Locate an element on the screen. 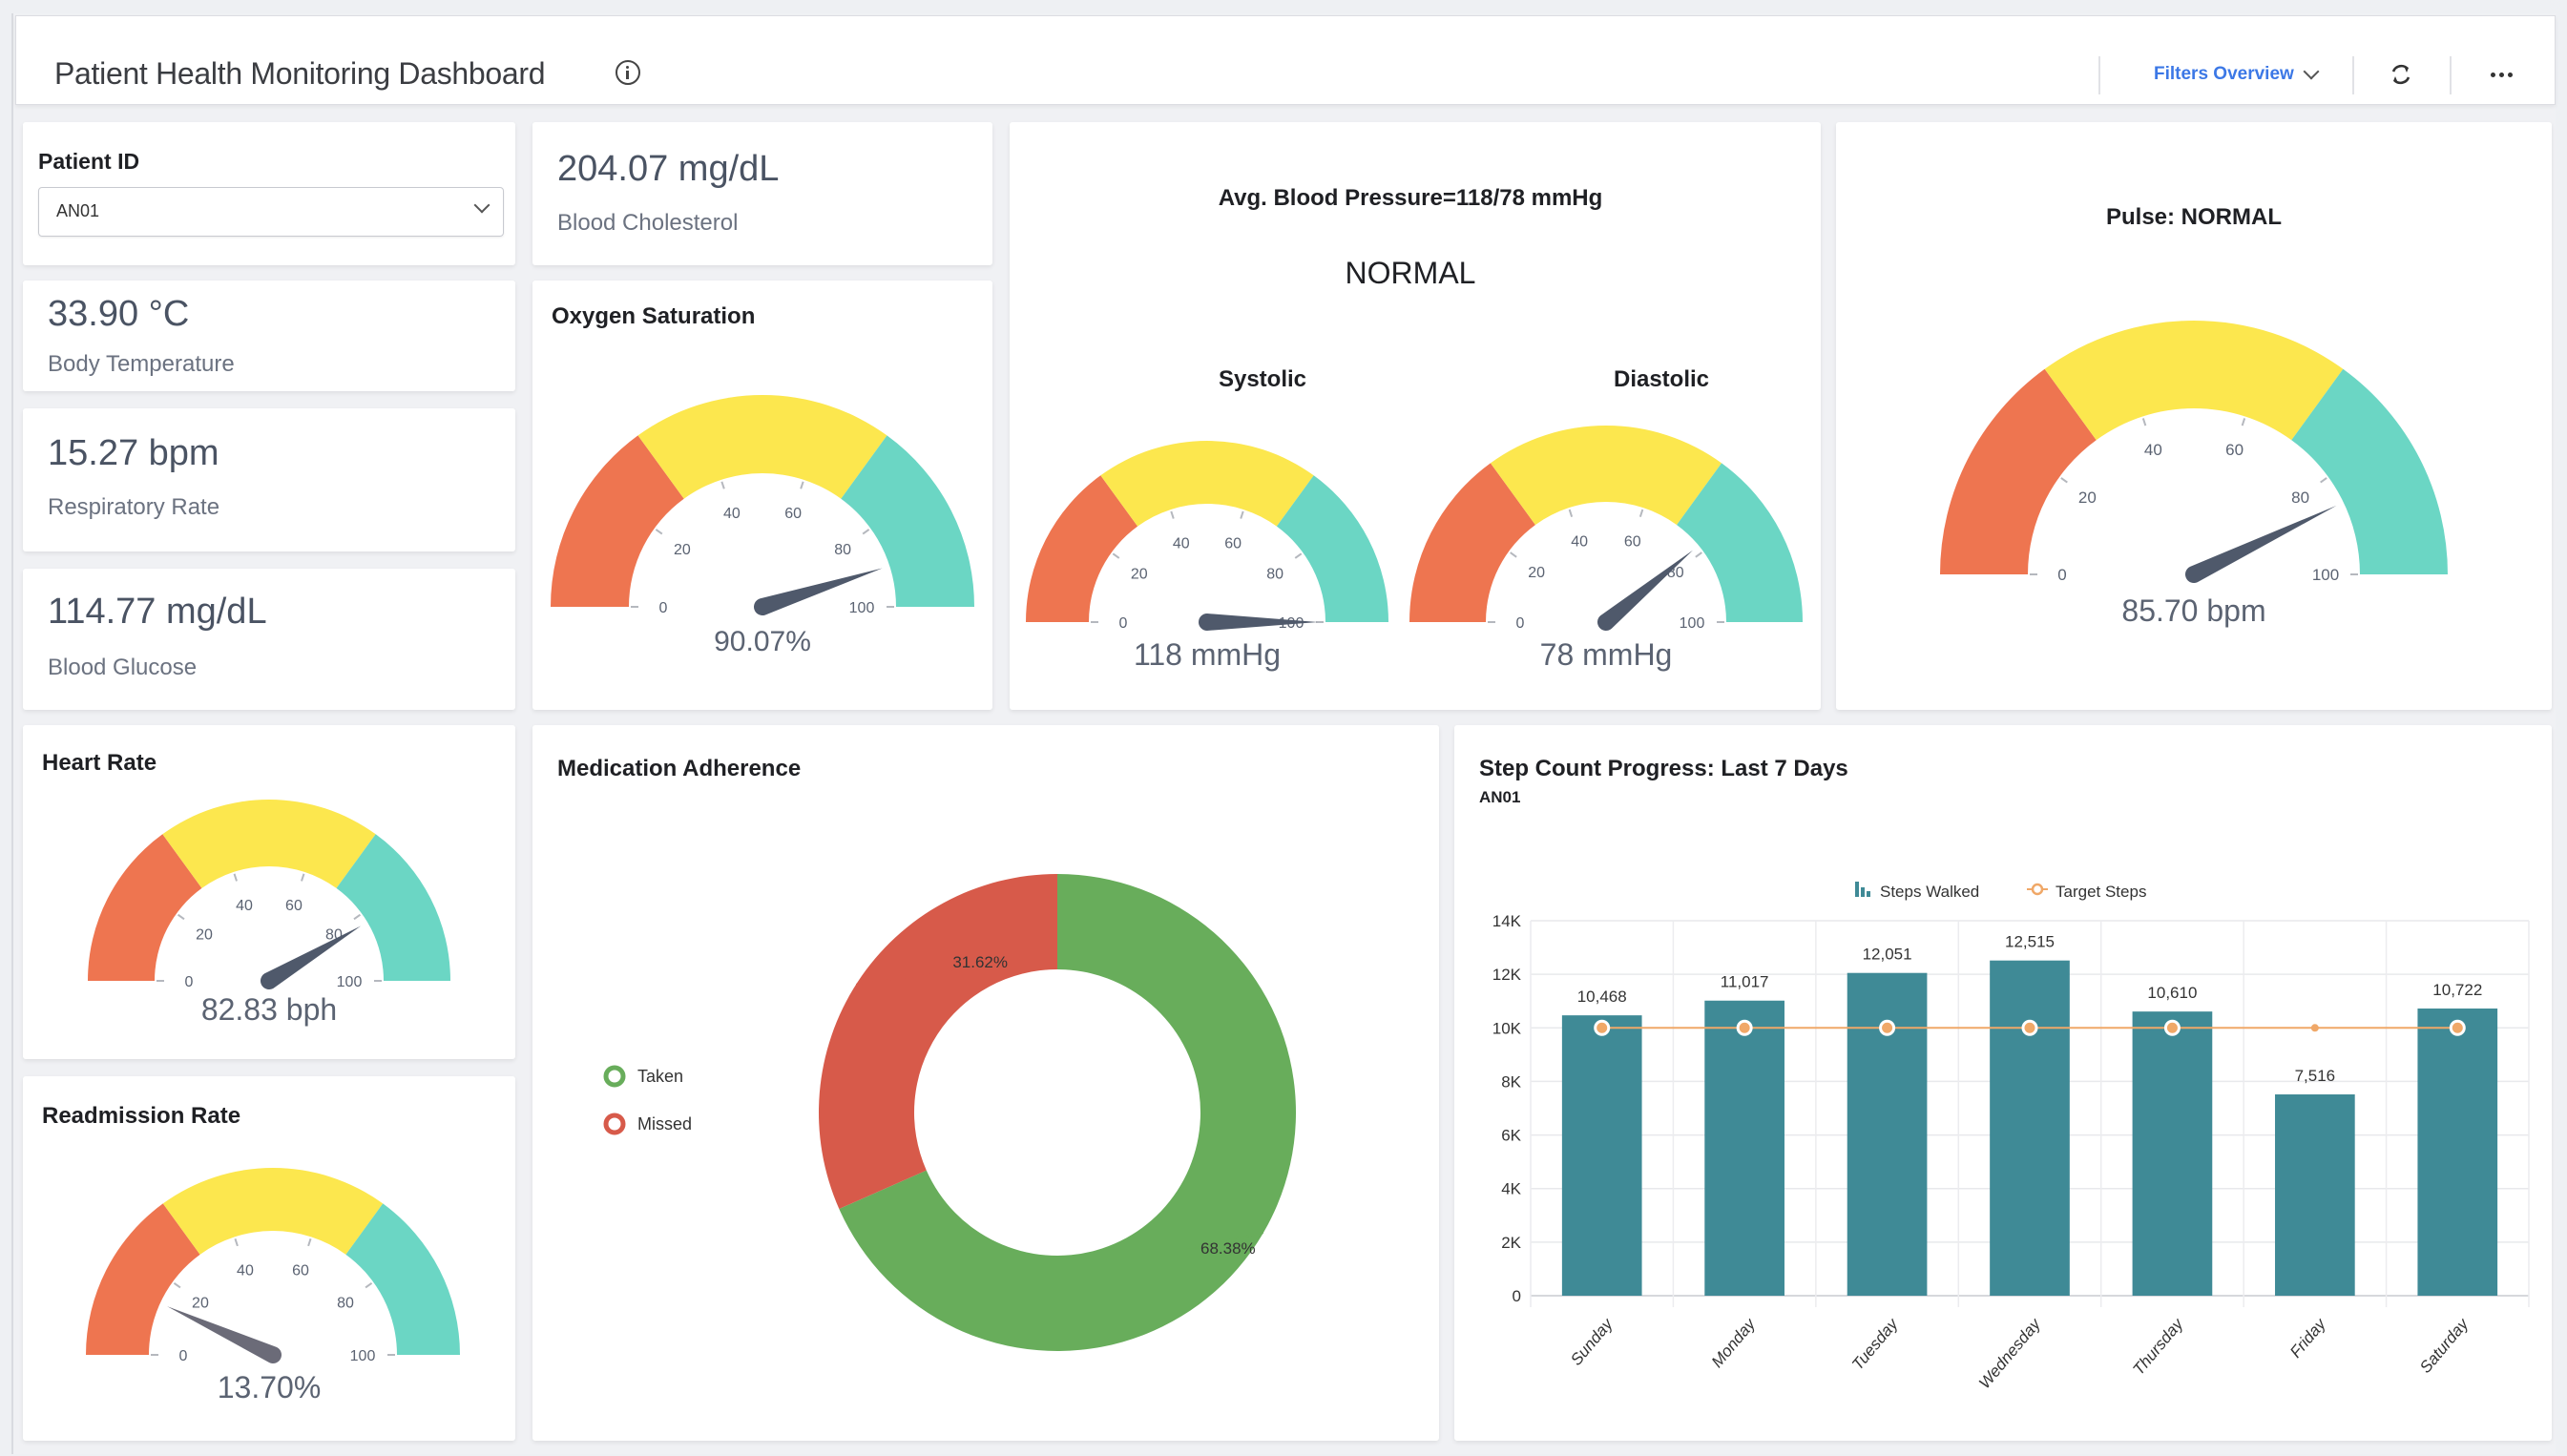 Image resolution: width=2567 pixels, height=1456 pixels. card-title: Readmission Rate is located at coordinates (141, 1116).